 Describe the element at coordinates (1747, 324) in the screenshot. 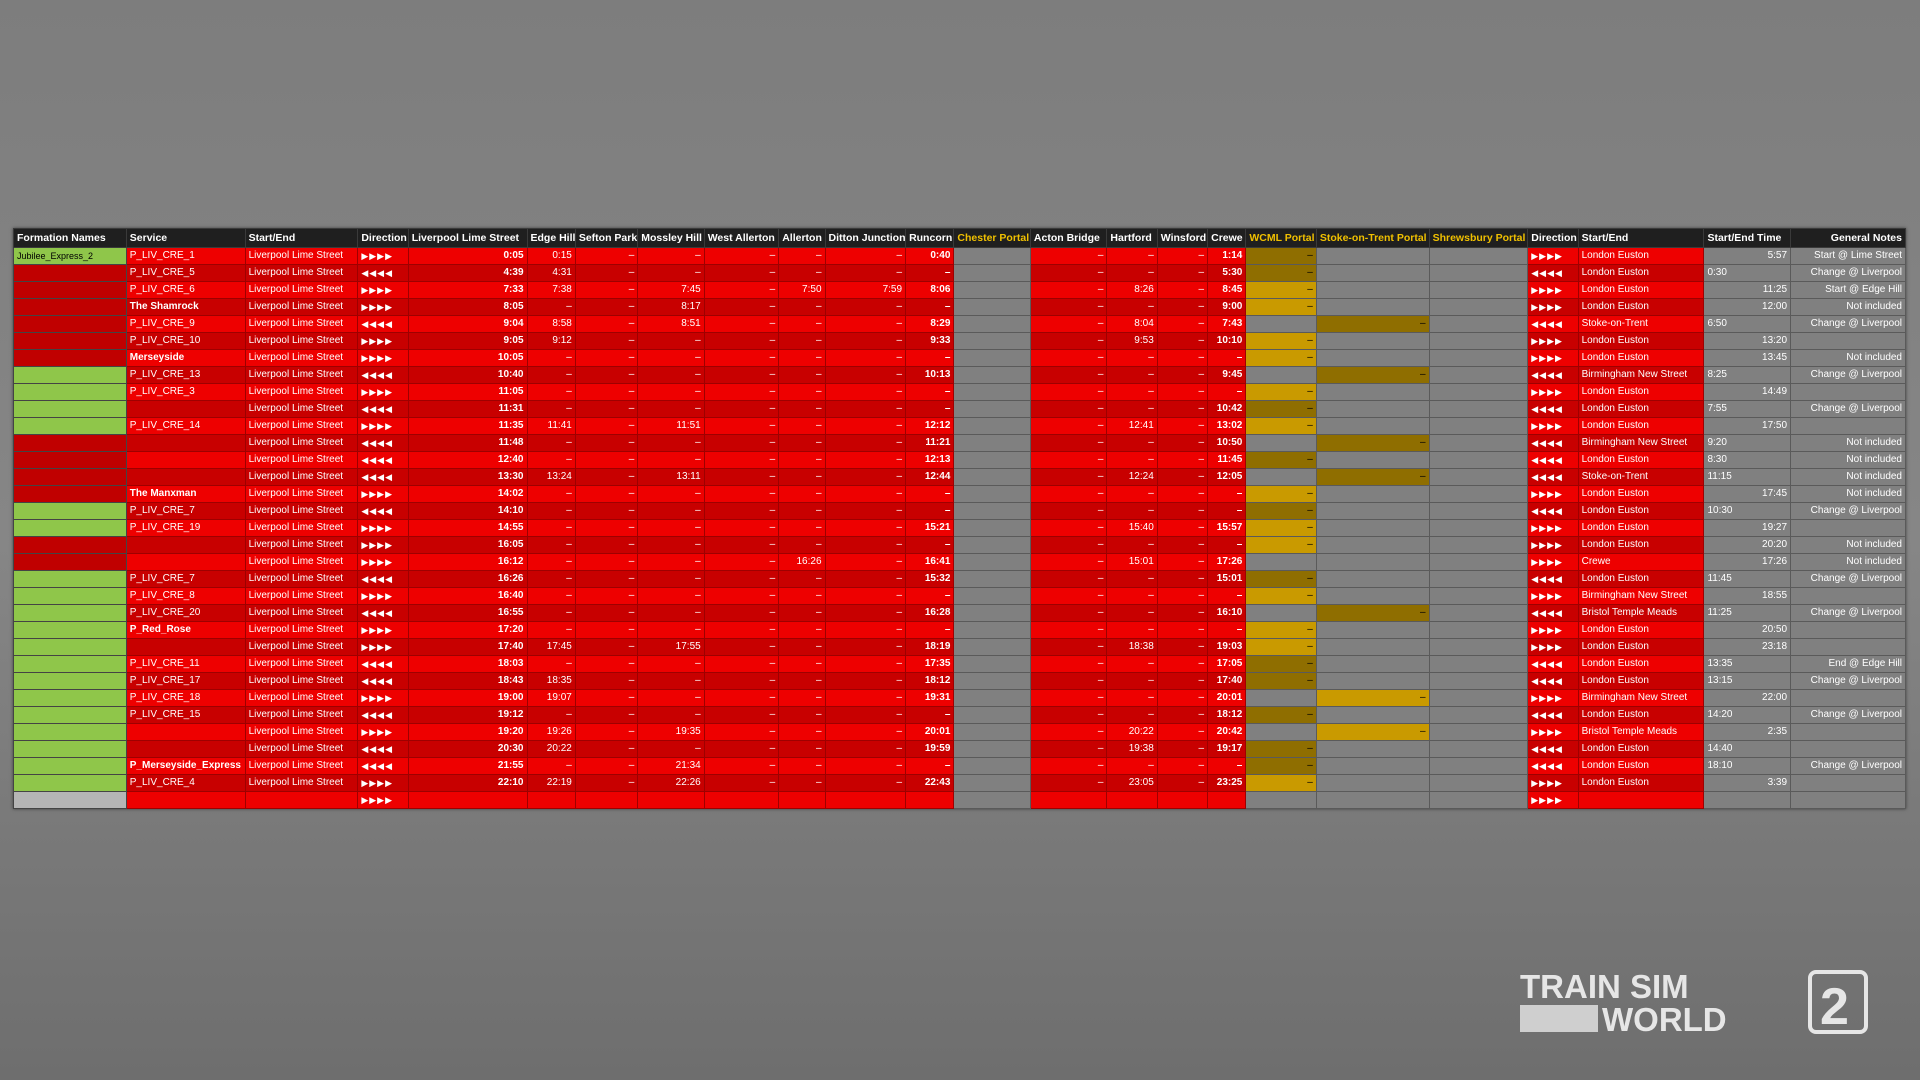

I see `cell-t: 6:50` at that location.